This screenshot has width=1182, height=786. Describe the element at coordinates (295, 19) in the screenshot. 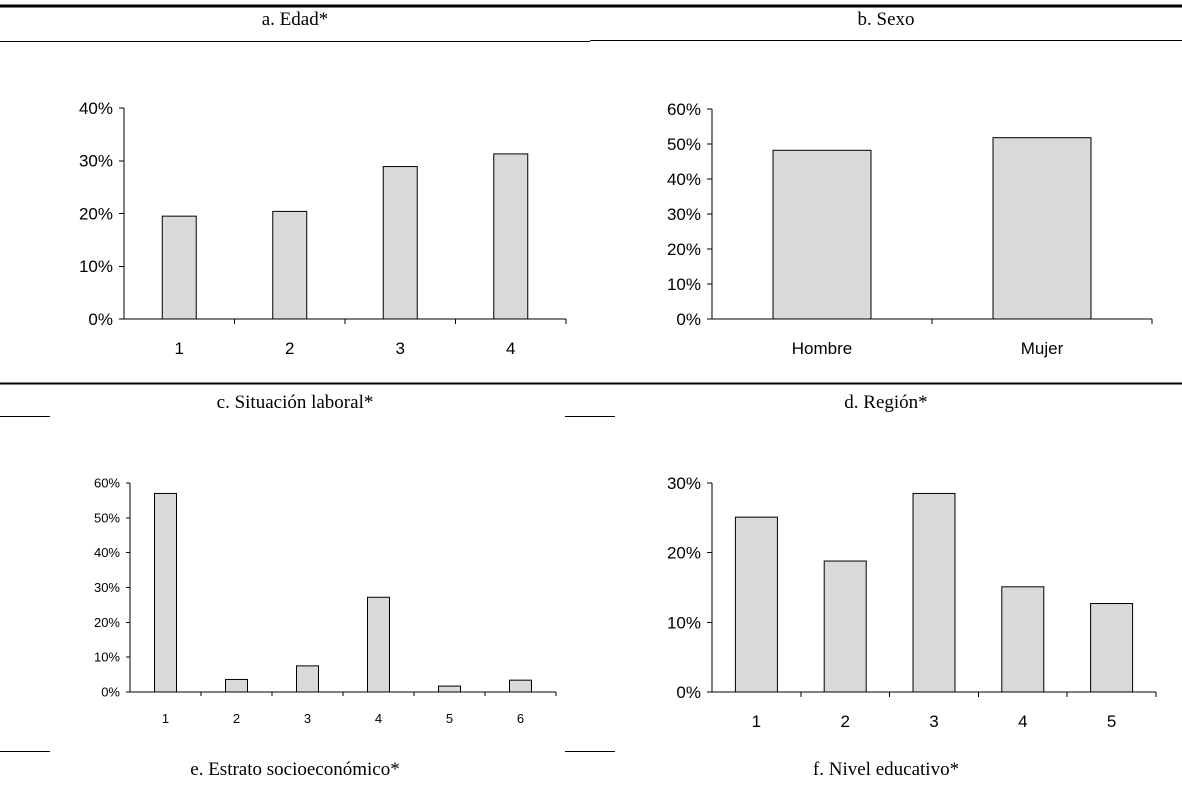

I see `panel-title-a: a. Edad*` at that location.